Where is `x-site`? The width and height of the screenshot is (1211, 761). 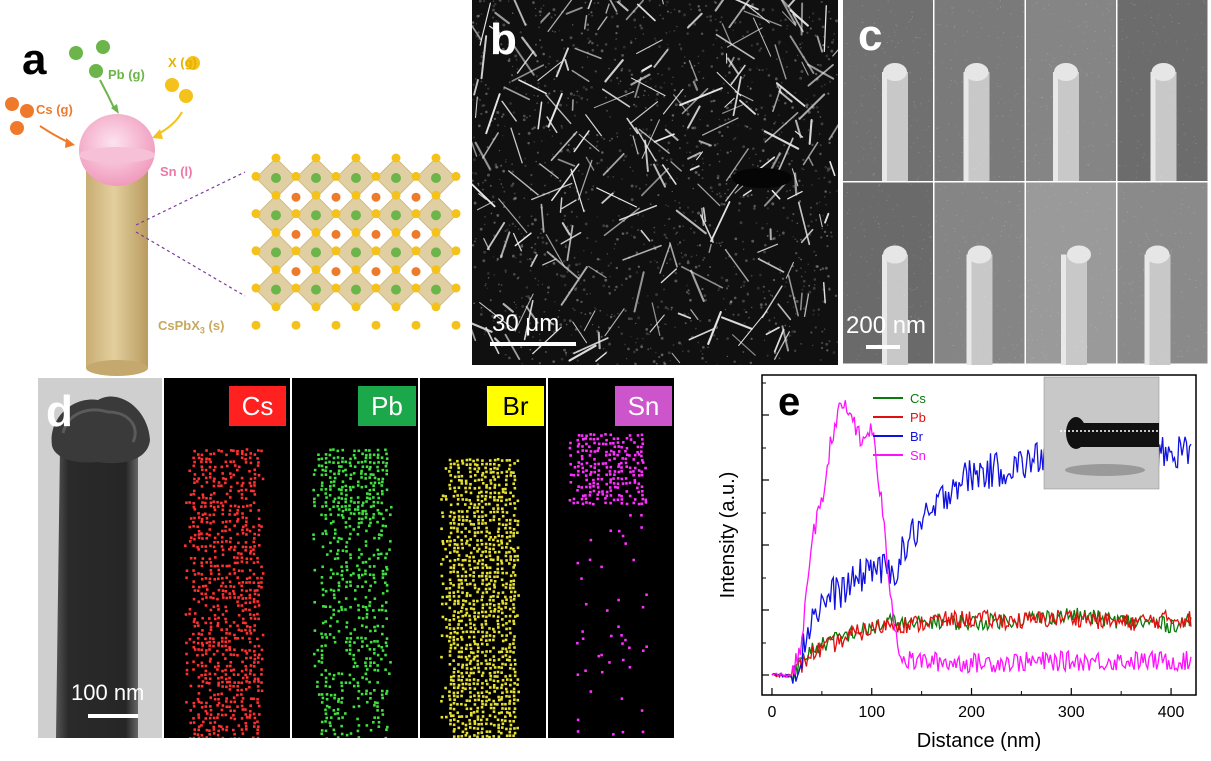
x-site is located at coordinates (336, 288).